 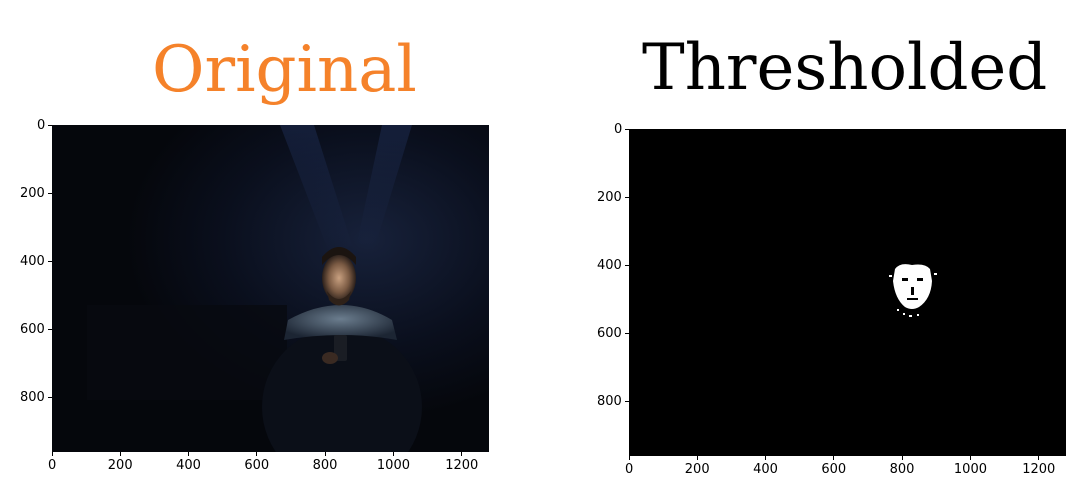 What do you see at coordinates (462, 465) in the screenshot?
I see `left-x-tick-label: 1200` at bounding box center [462, 465].